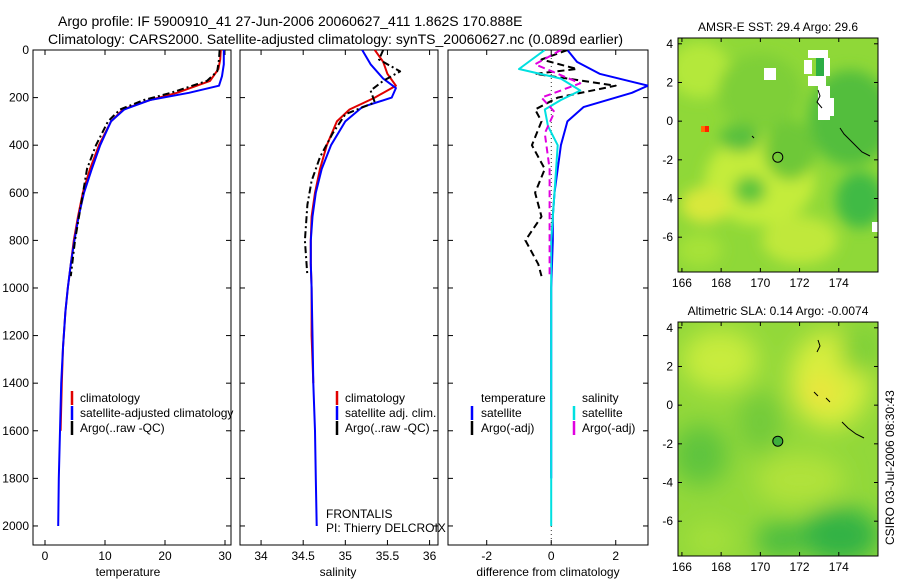 The height and width of the screenshot is (580, 900). Describe the element at coordinates (513, 398) in the screenshot. I see `legend-title-temperature: temperature` at that location.